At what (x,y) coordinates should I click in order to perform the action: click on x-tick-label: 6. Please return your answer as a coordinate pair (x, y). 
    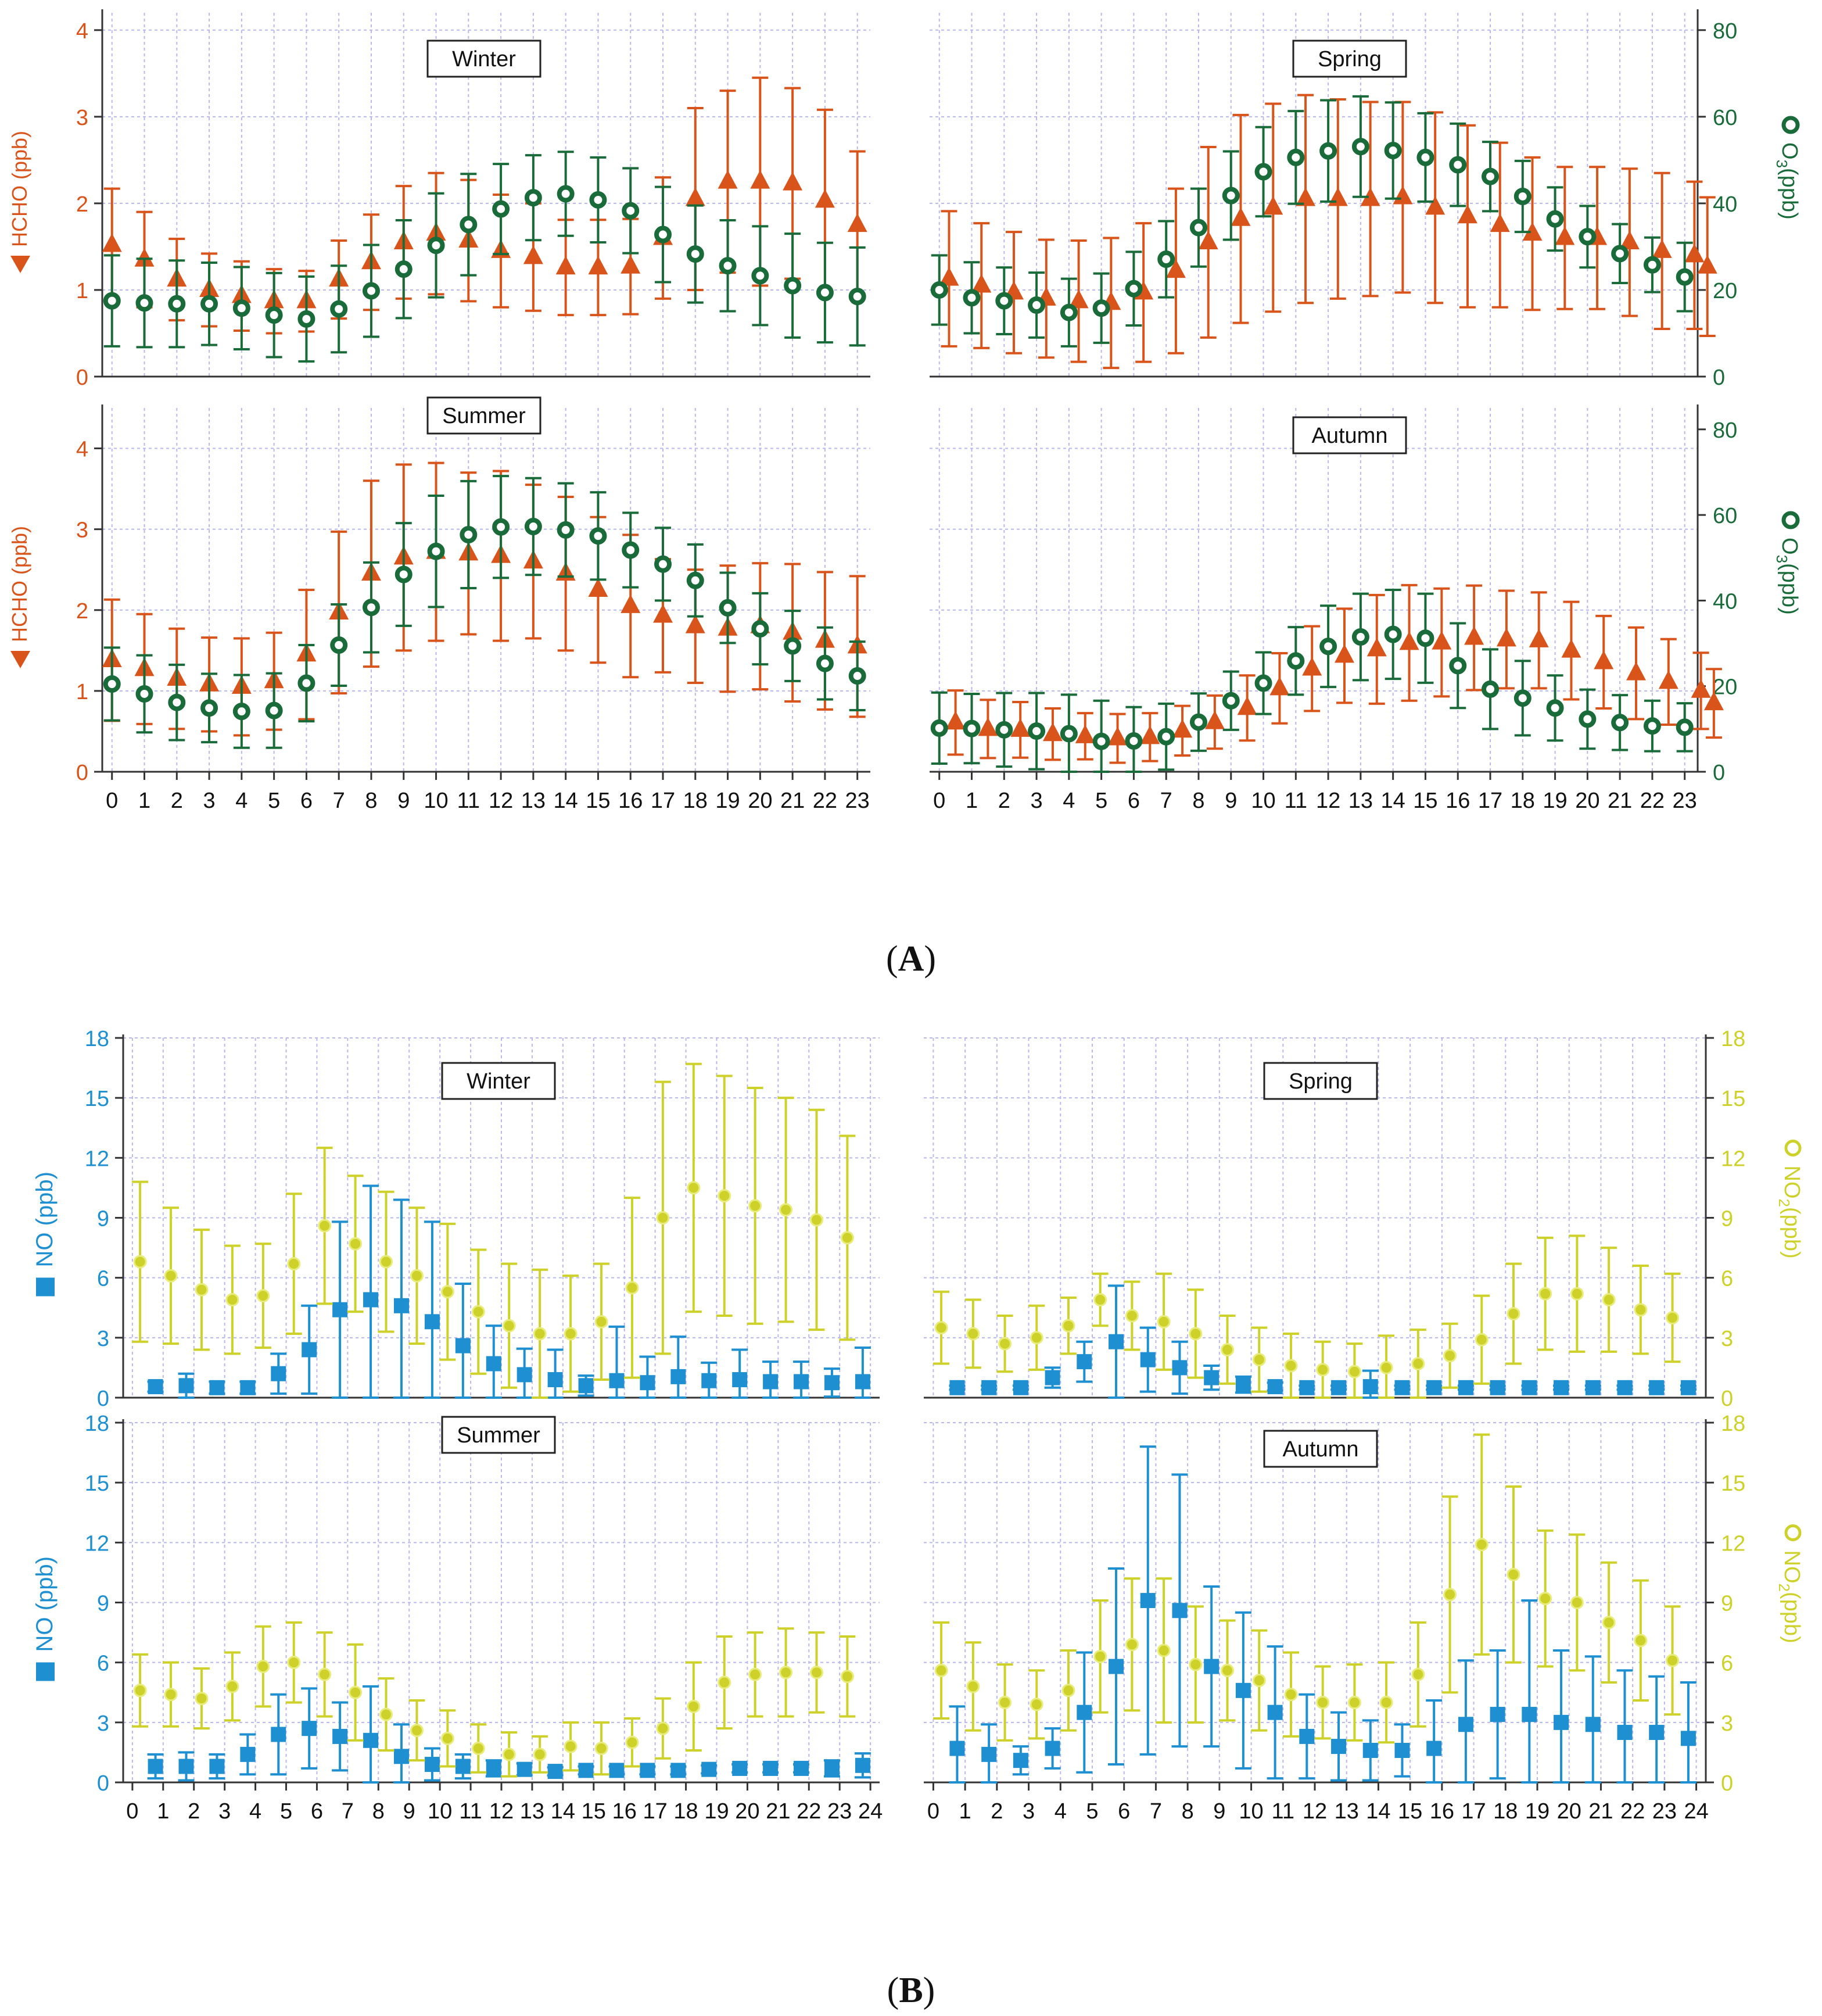
    Looking at the image, I should click on (306, 801).